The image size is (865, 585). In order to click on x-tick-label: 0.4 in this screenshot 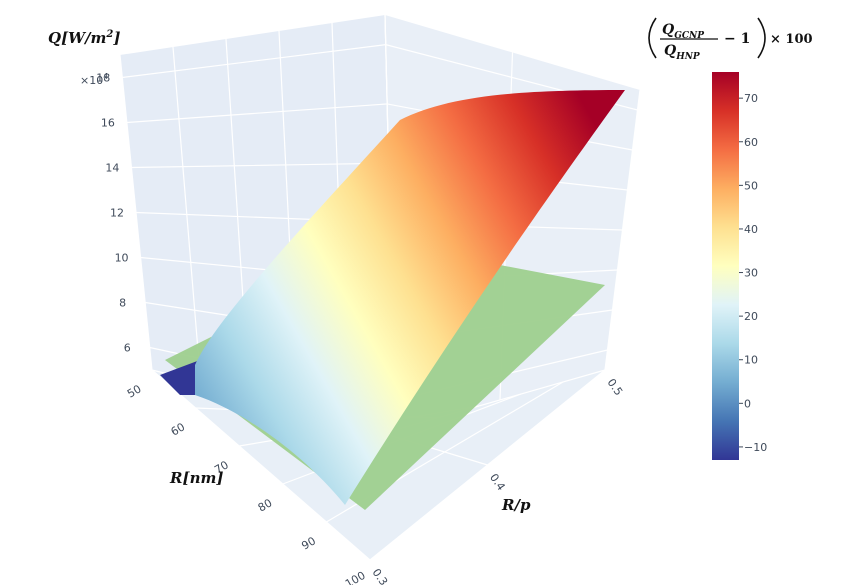, I will do `click(497, 482)`.